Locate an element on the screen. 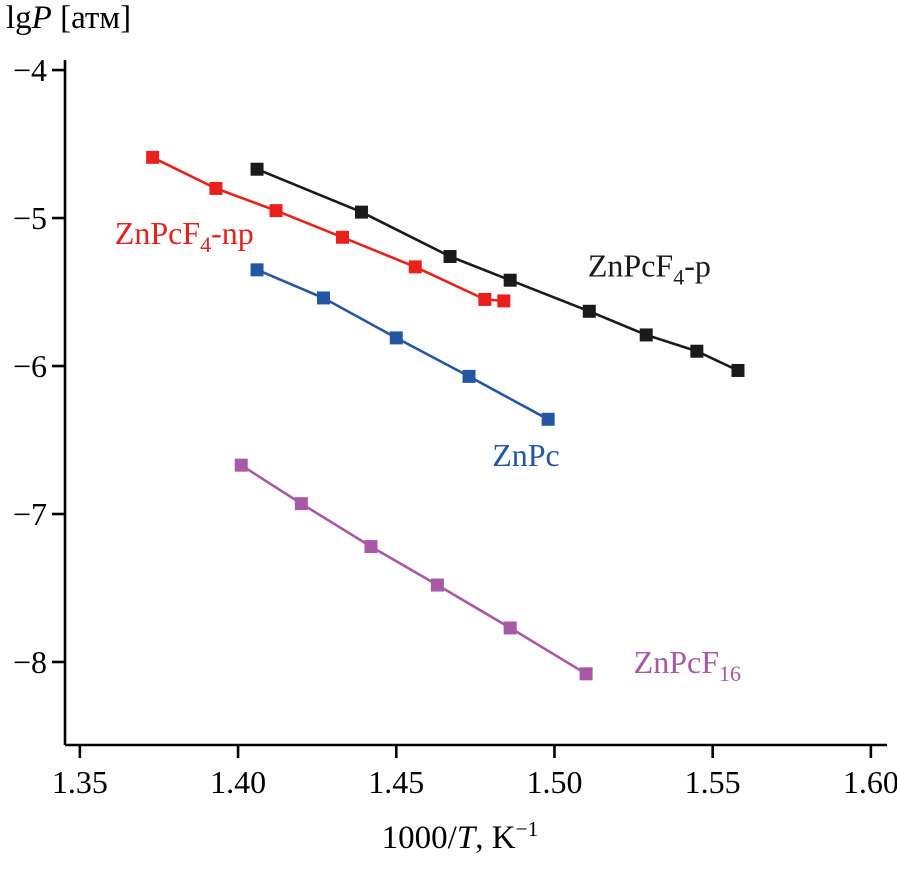 This screenshot has height=875, width=897. x-axis-title: 1000/T, K−1 is located at coordinates (460, 836).